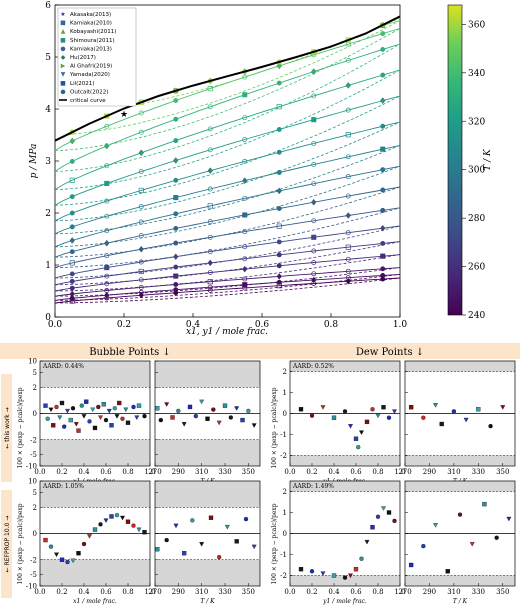 This screenshot has width=520, height=611. I want to click on akasaka-star-point: ★, so click(124, 115).